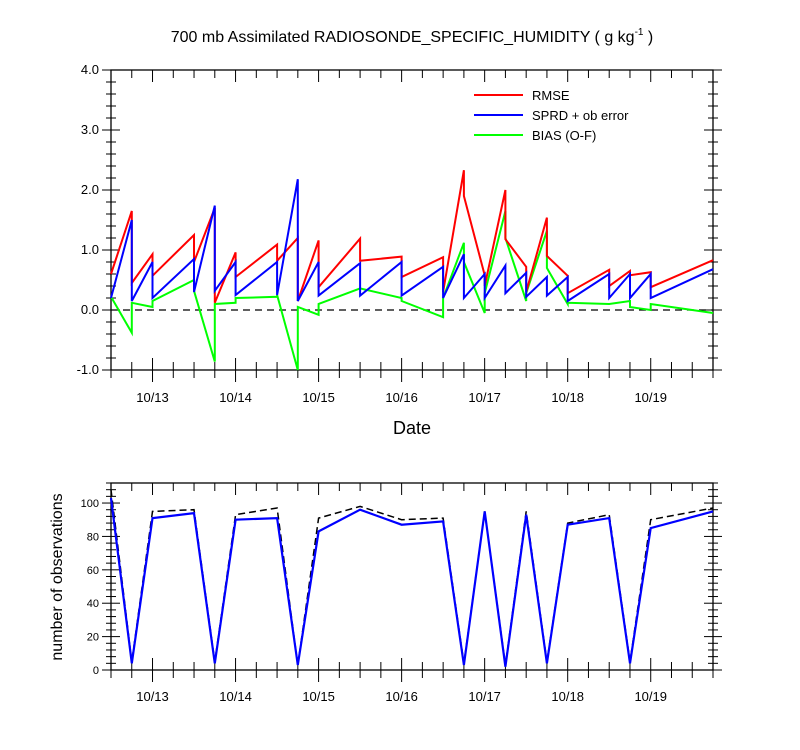 The image size is (800, 750). Describe the element at coordinates (57, 576) in the screenshot. I see `bottom-chart-y-label: number of observations` at that location.